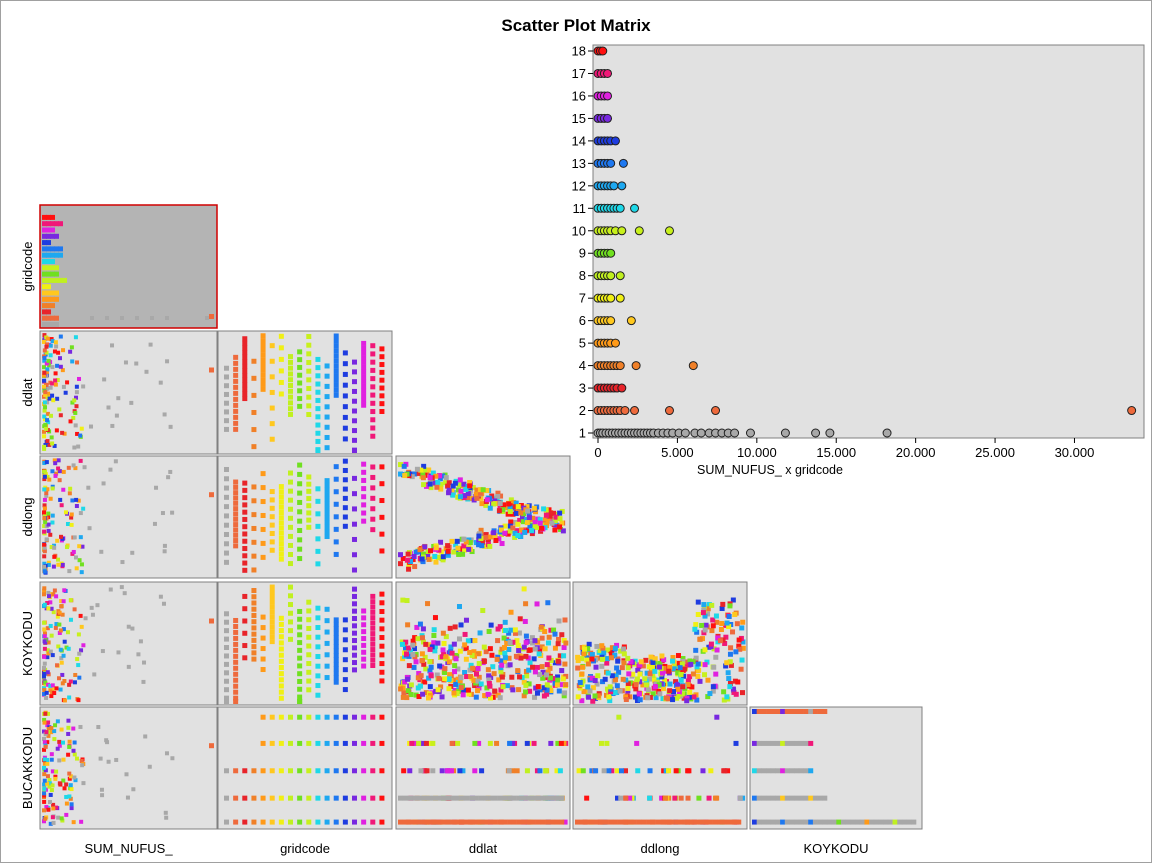 This screenshot has height=863, width=1152. Describe the element at coordinates (27, 768) in the screenshot. I see `row-label-bucakkodu: BUCAKKODU` at that location.